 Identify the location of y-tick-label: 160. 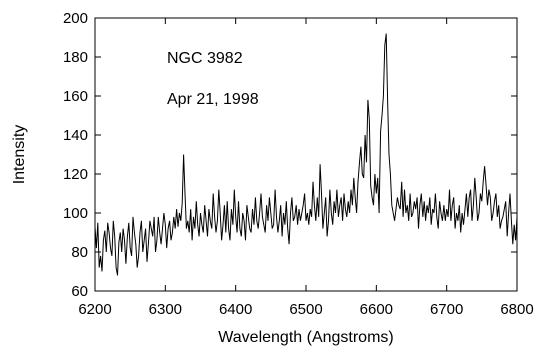
(75, 96).